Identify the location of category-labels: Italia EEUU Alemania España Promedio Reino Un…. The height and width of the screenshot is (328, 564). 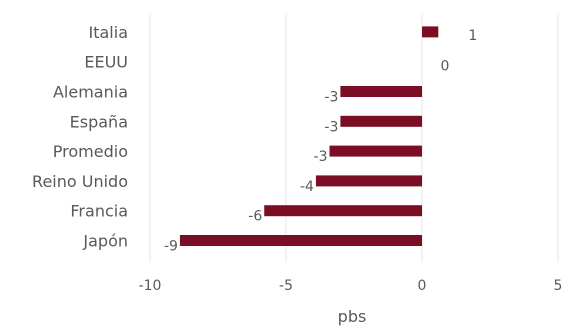
(80, 137).